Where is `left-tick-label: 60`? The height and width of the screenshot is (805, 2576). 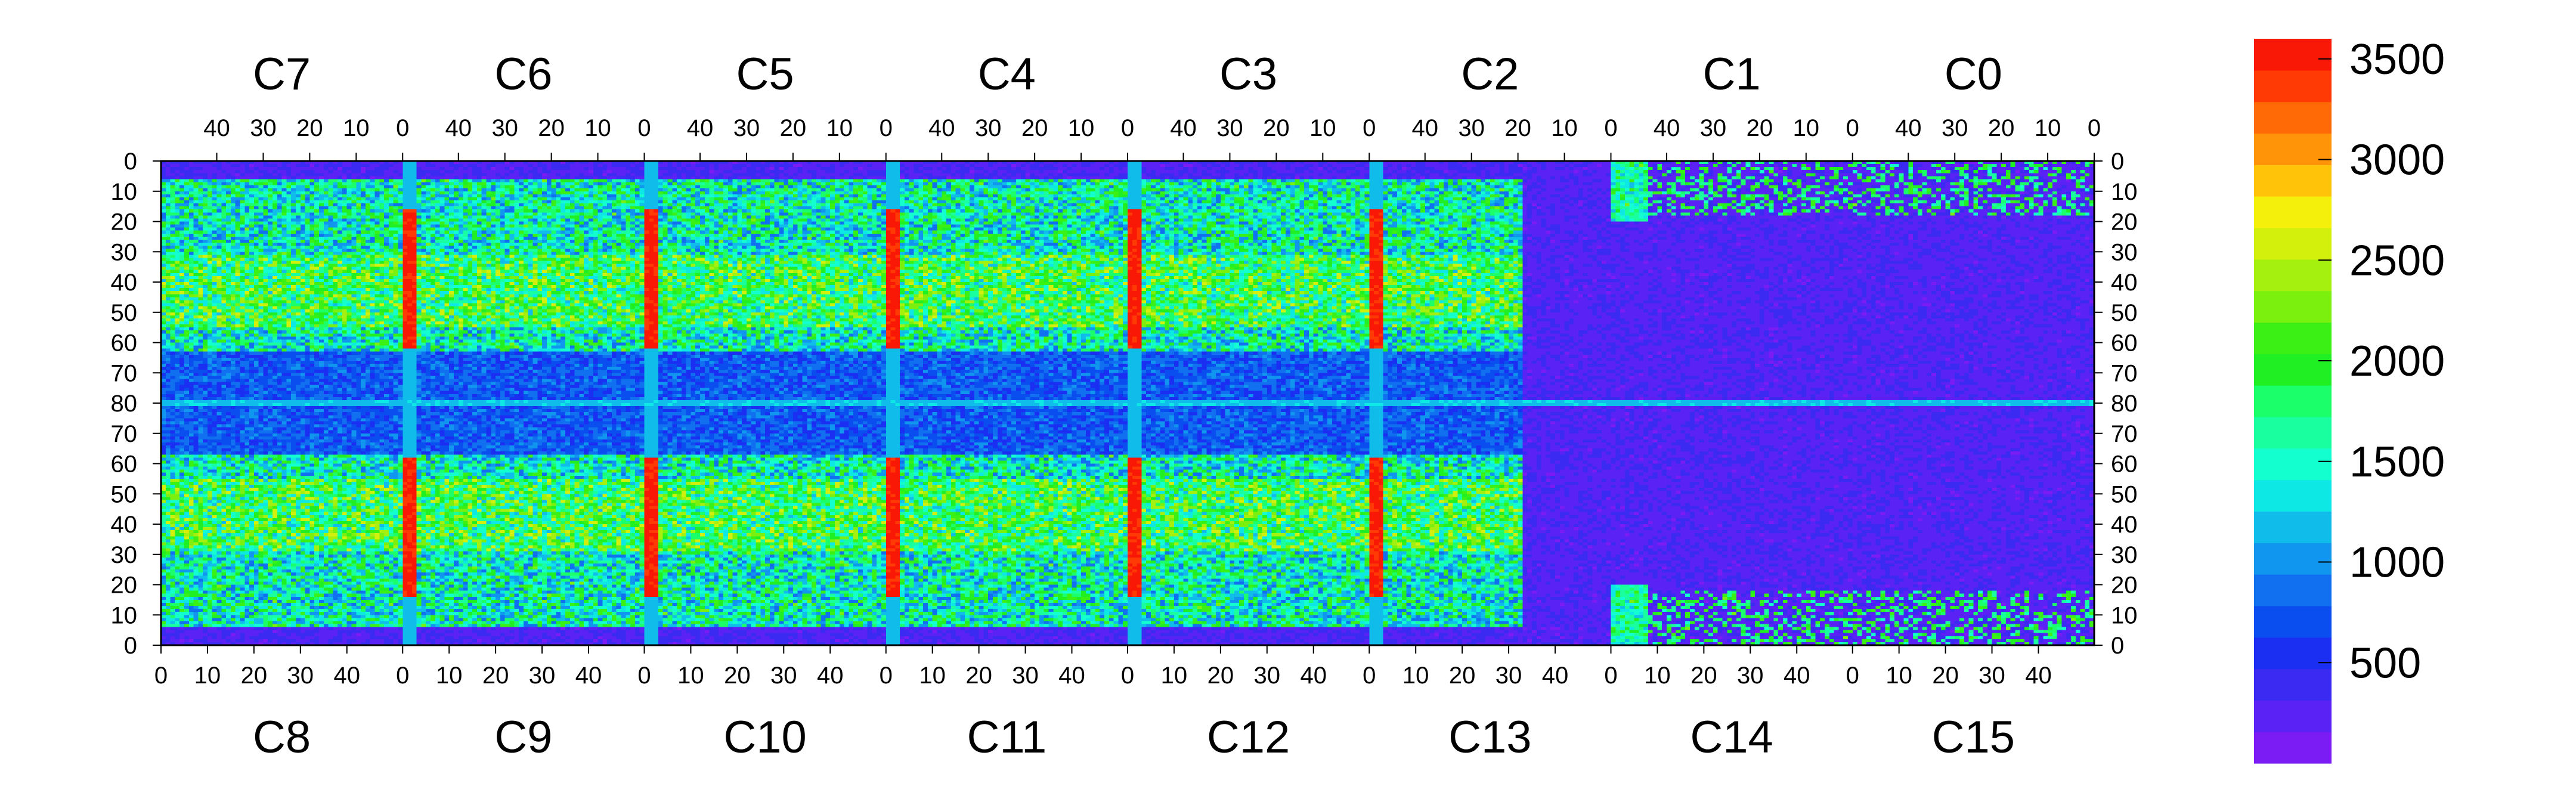 left-tick-label: 60 is located at coordinates (124, 343).